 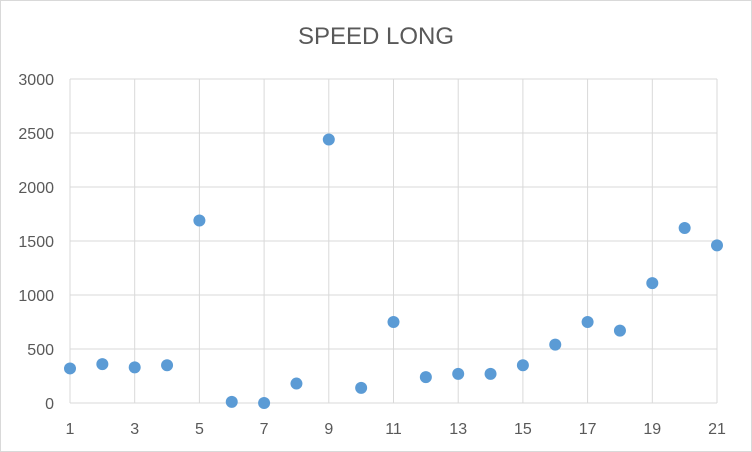 What do you see at coordinates (36, 134) in the screenshot?
I see `y-tick-label: 2500` at bounding box center [36, 134].